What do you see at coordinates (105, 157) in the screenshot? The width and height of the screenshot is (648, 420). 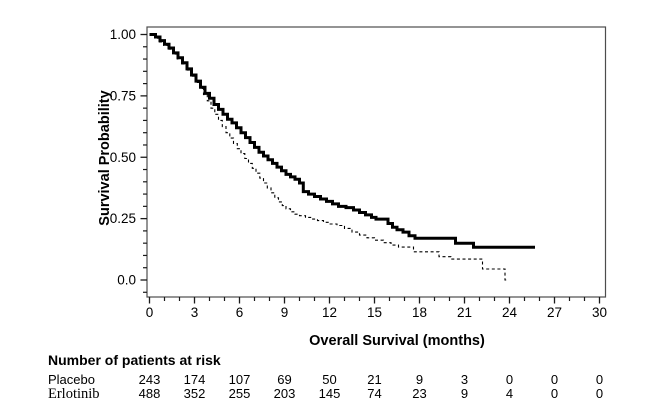 I see `y-axis-title: Survival Probability` at bounding box center [105, 157].